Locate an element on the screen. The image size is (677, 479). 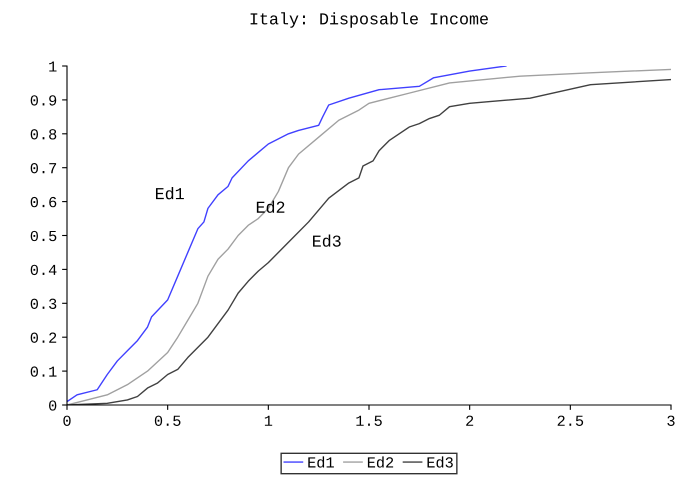
y-tick-label: 0.9 is located at coordinates (43, 100).